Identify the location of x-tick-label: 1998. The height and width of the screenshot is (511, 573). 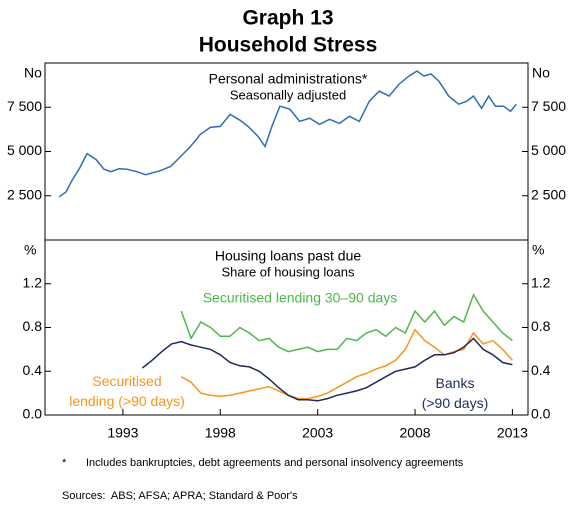
(220, 433).